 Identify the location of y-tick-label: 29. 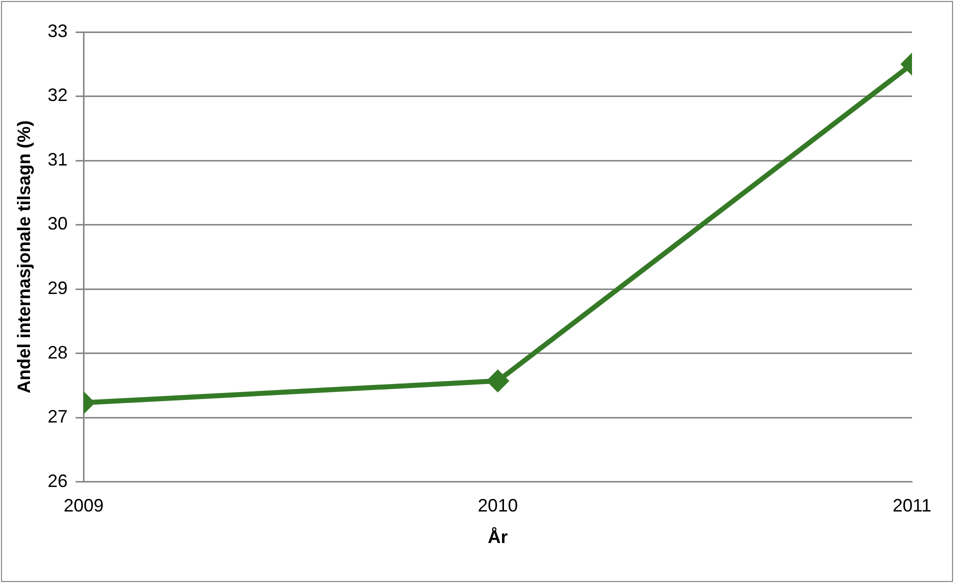
(58, 288).